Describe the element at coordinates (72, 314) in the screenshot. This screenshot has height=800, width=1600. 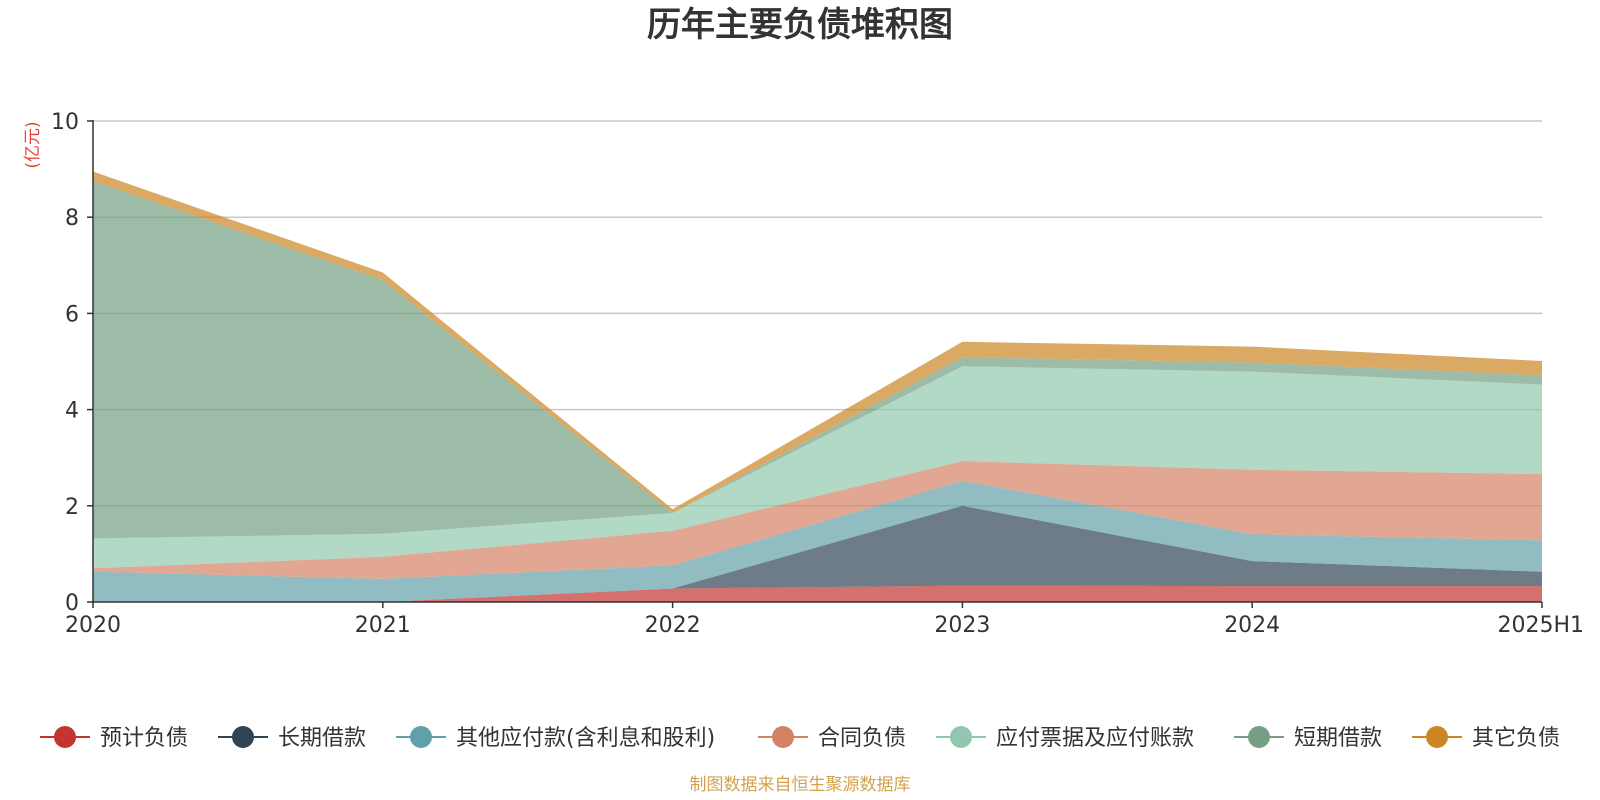
I see `y-tick-label: 6` at that location.